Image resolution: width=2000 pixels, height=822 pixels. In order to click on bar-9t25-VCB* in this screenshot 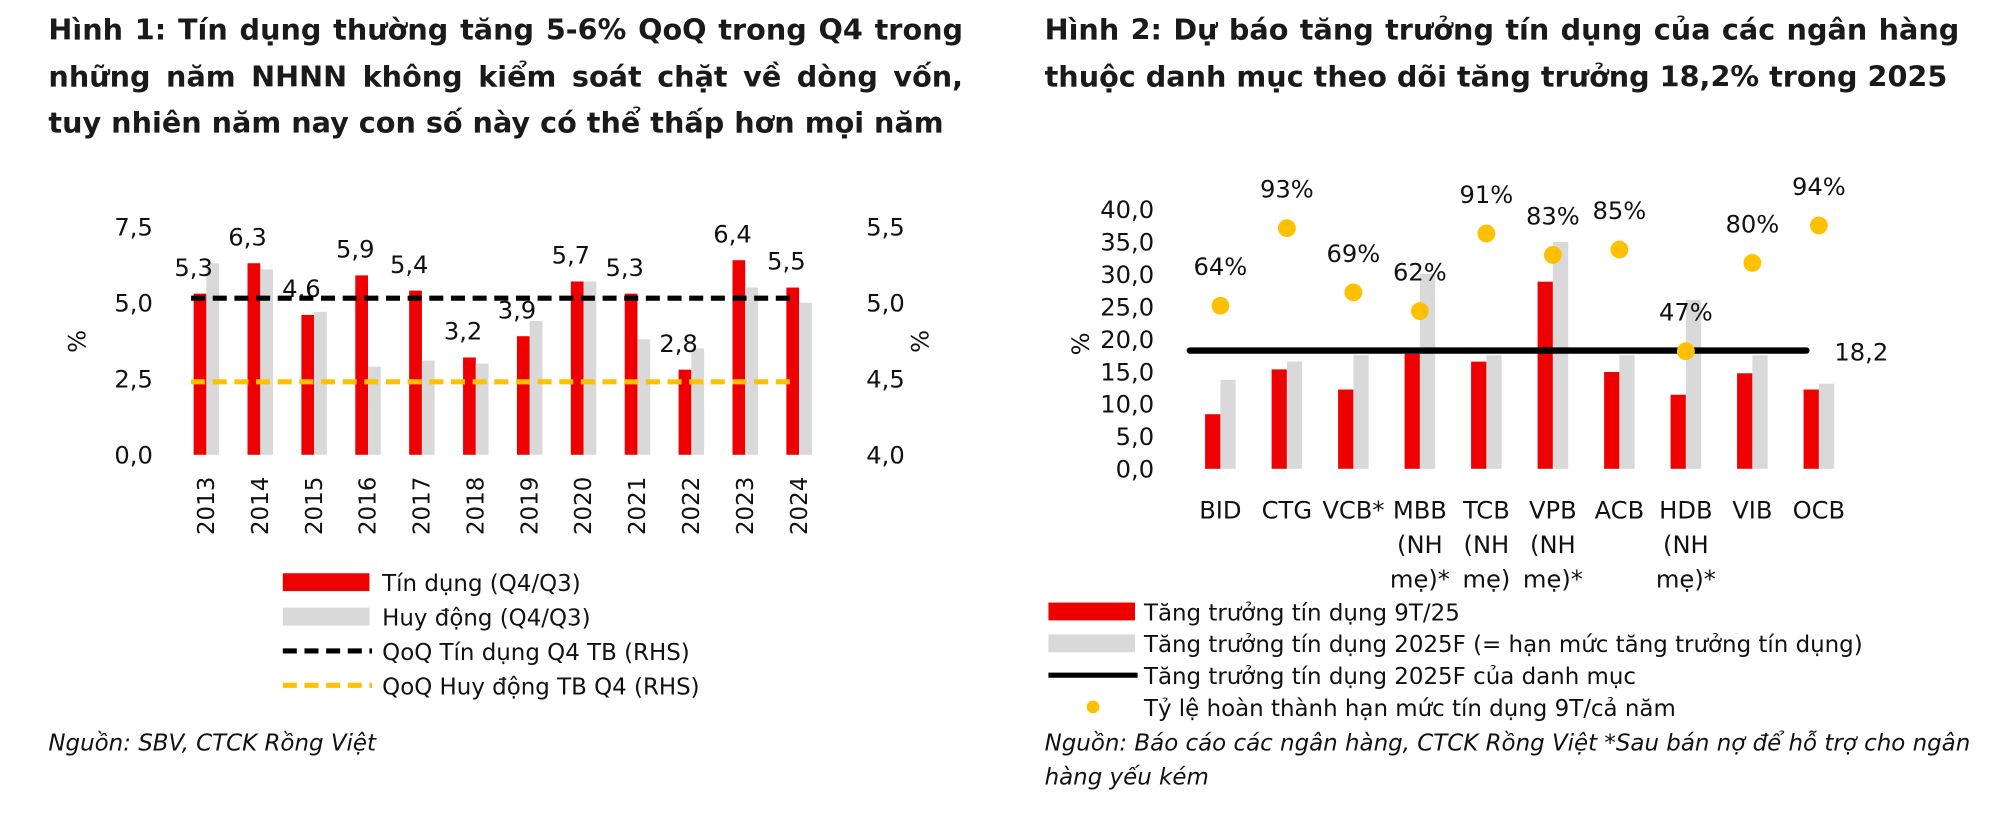, I will do `click(1346, 429)`.